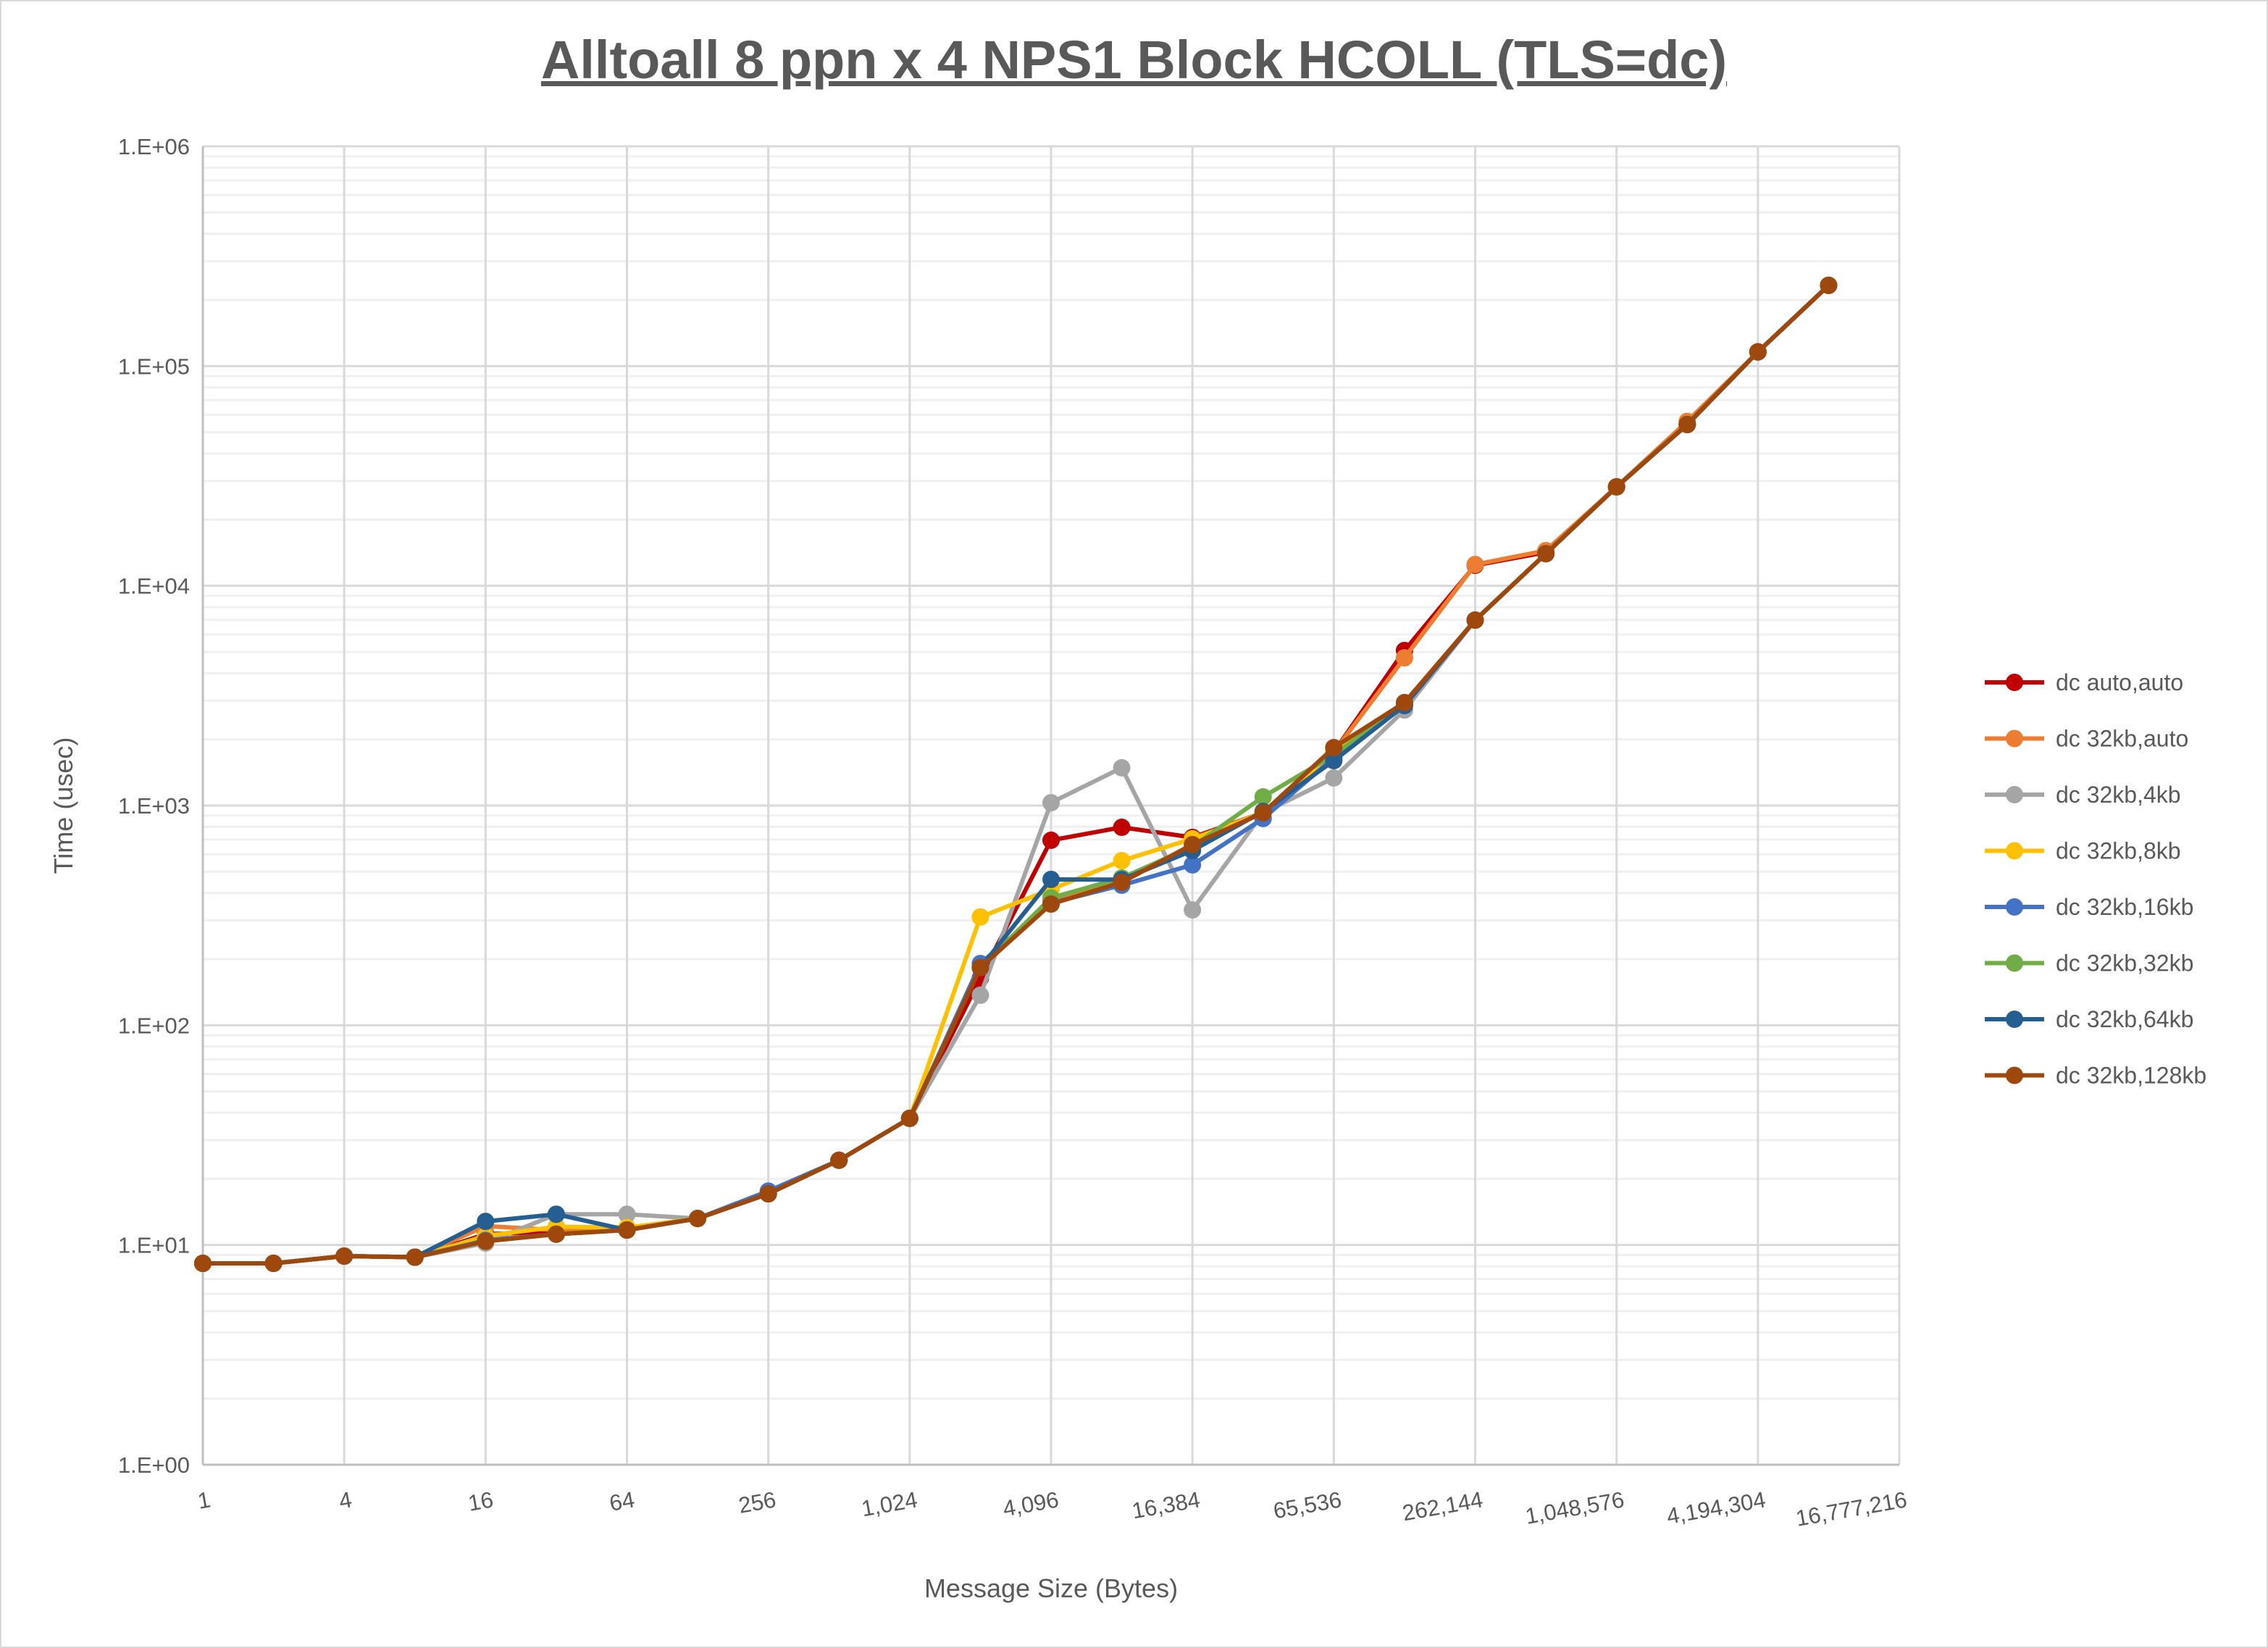 The height and width of the screenshot is (1648, 2268). I want to click on x-axis-label: Message Size (Bytes), so click(1051, 1588).